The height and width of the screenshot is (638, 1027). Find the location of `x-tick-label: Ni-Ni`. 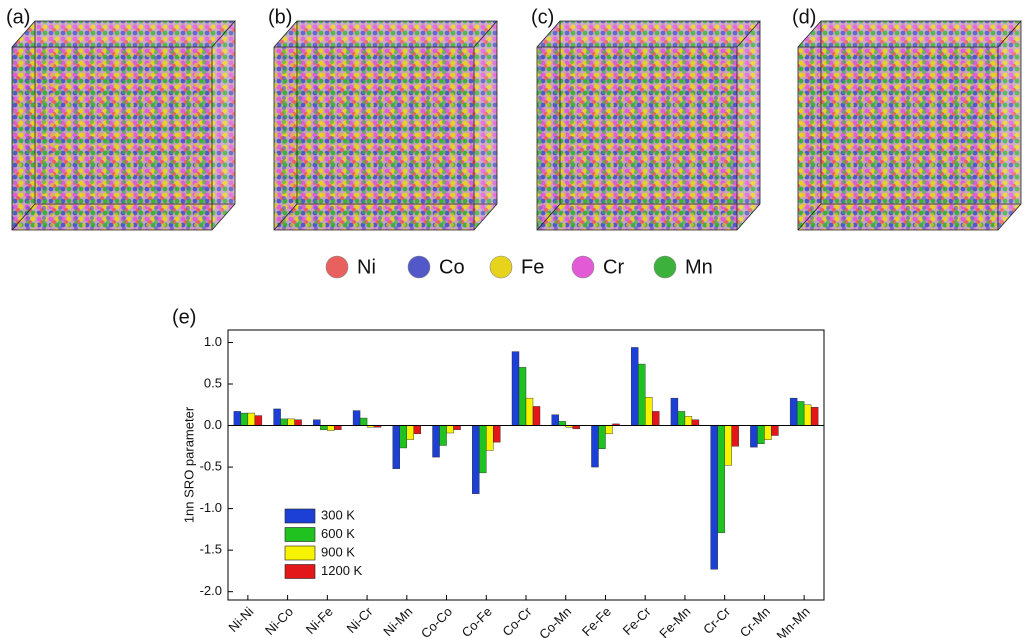

x-tick-label: Ni-Ni is located at coordinates (240, 619).